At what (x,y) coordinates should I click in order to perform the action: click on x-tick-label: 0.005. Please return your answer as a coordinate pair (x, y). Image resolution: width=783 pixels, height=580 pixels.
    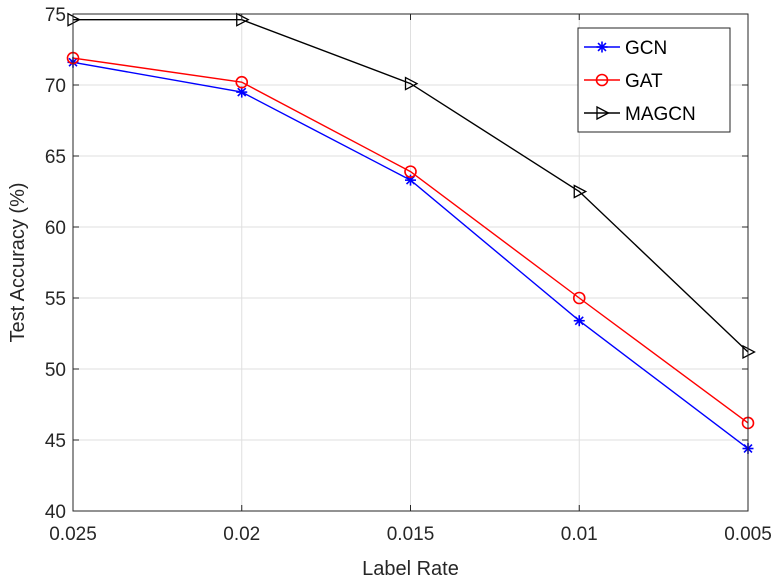
    Looking at the image, I should click on (748, 534).